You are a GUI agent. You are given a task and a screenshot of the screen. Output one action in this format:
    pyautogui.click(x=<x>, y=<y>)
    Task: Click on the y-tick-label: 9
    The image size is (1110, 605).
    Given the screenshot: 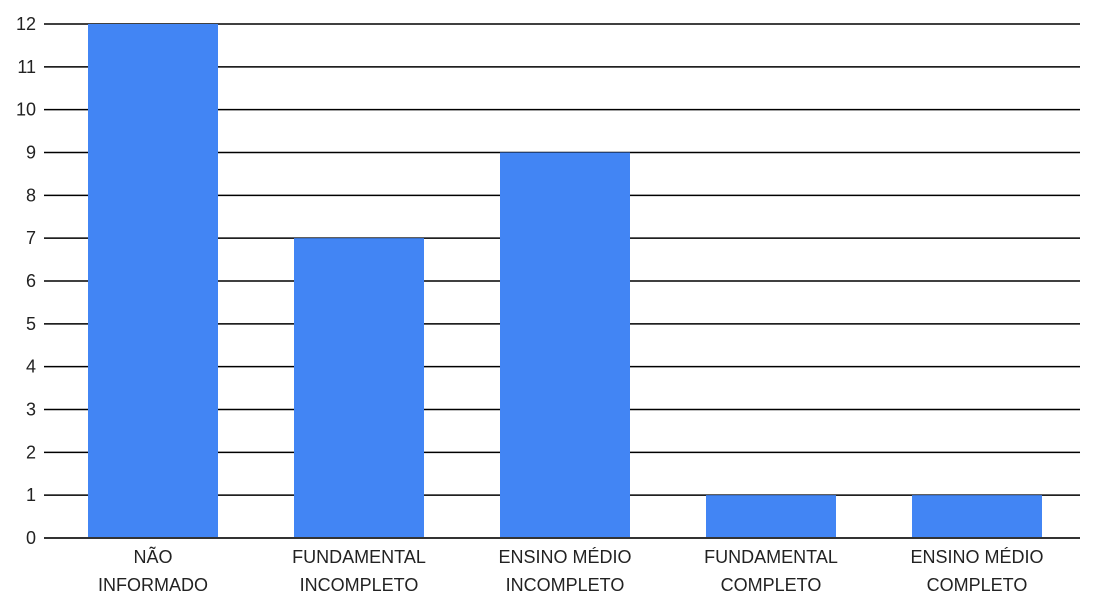 What is the action you would take?
    pyautogui.click(x=31, y=153)
    